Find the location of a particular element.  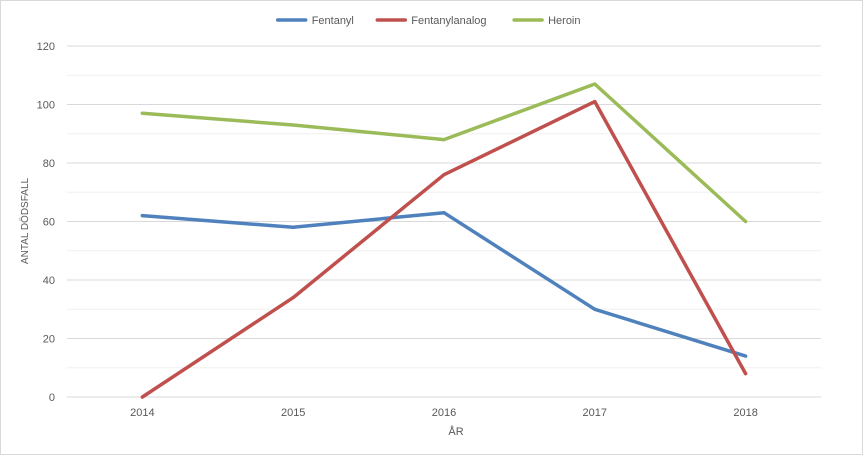

y-tick-label: 60 is located at coordinates (49, 223).